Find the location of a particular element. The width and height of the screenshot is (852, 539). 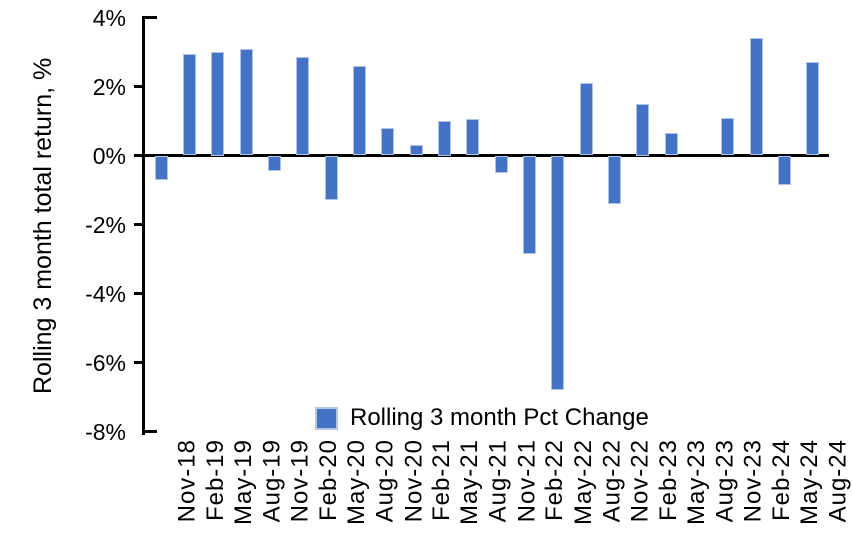

x-tick-label: Aug-24 is located at coordinates (838, 481).